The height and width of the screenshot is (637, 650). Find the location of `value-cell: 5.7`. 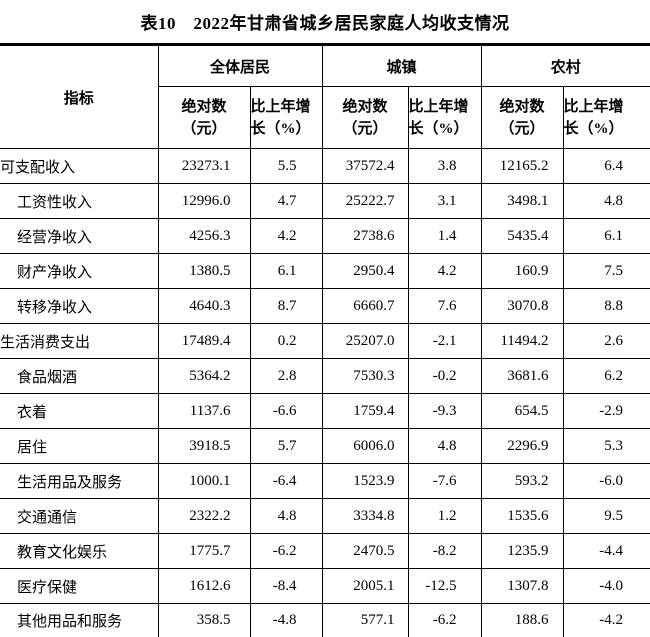

value-cell: 5.7 is located at coordinates (286, 446).